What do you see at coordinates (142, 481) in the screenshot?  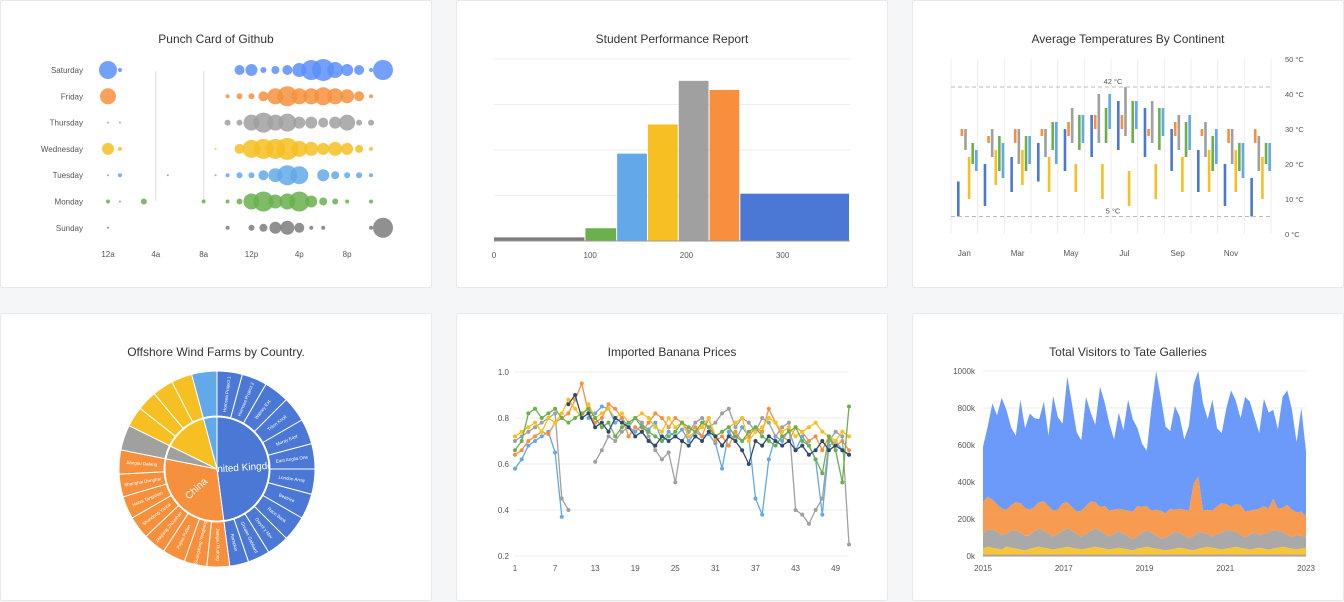 I see `outer-segment-label: Shanghai Donghai` at bounding box center [142, 481].